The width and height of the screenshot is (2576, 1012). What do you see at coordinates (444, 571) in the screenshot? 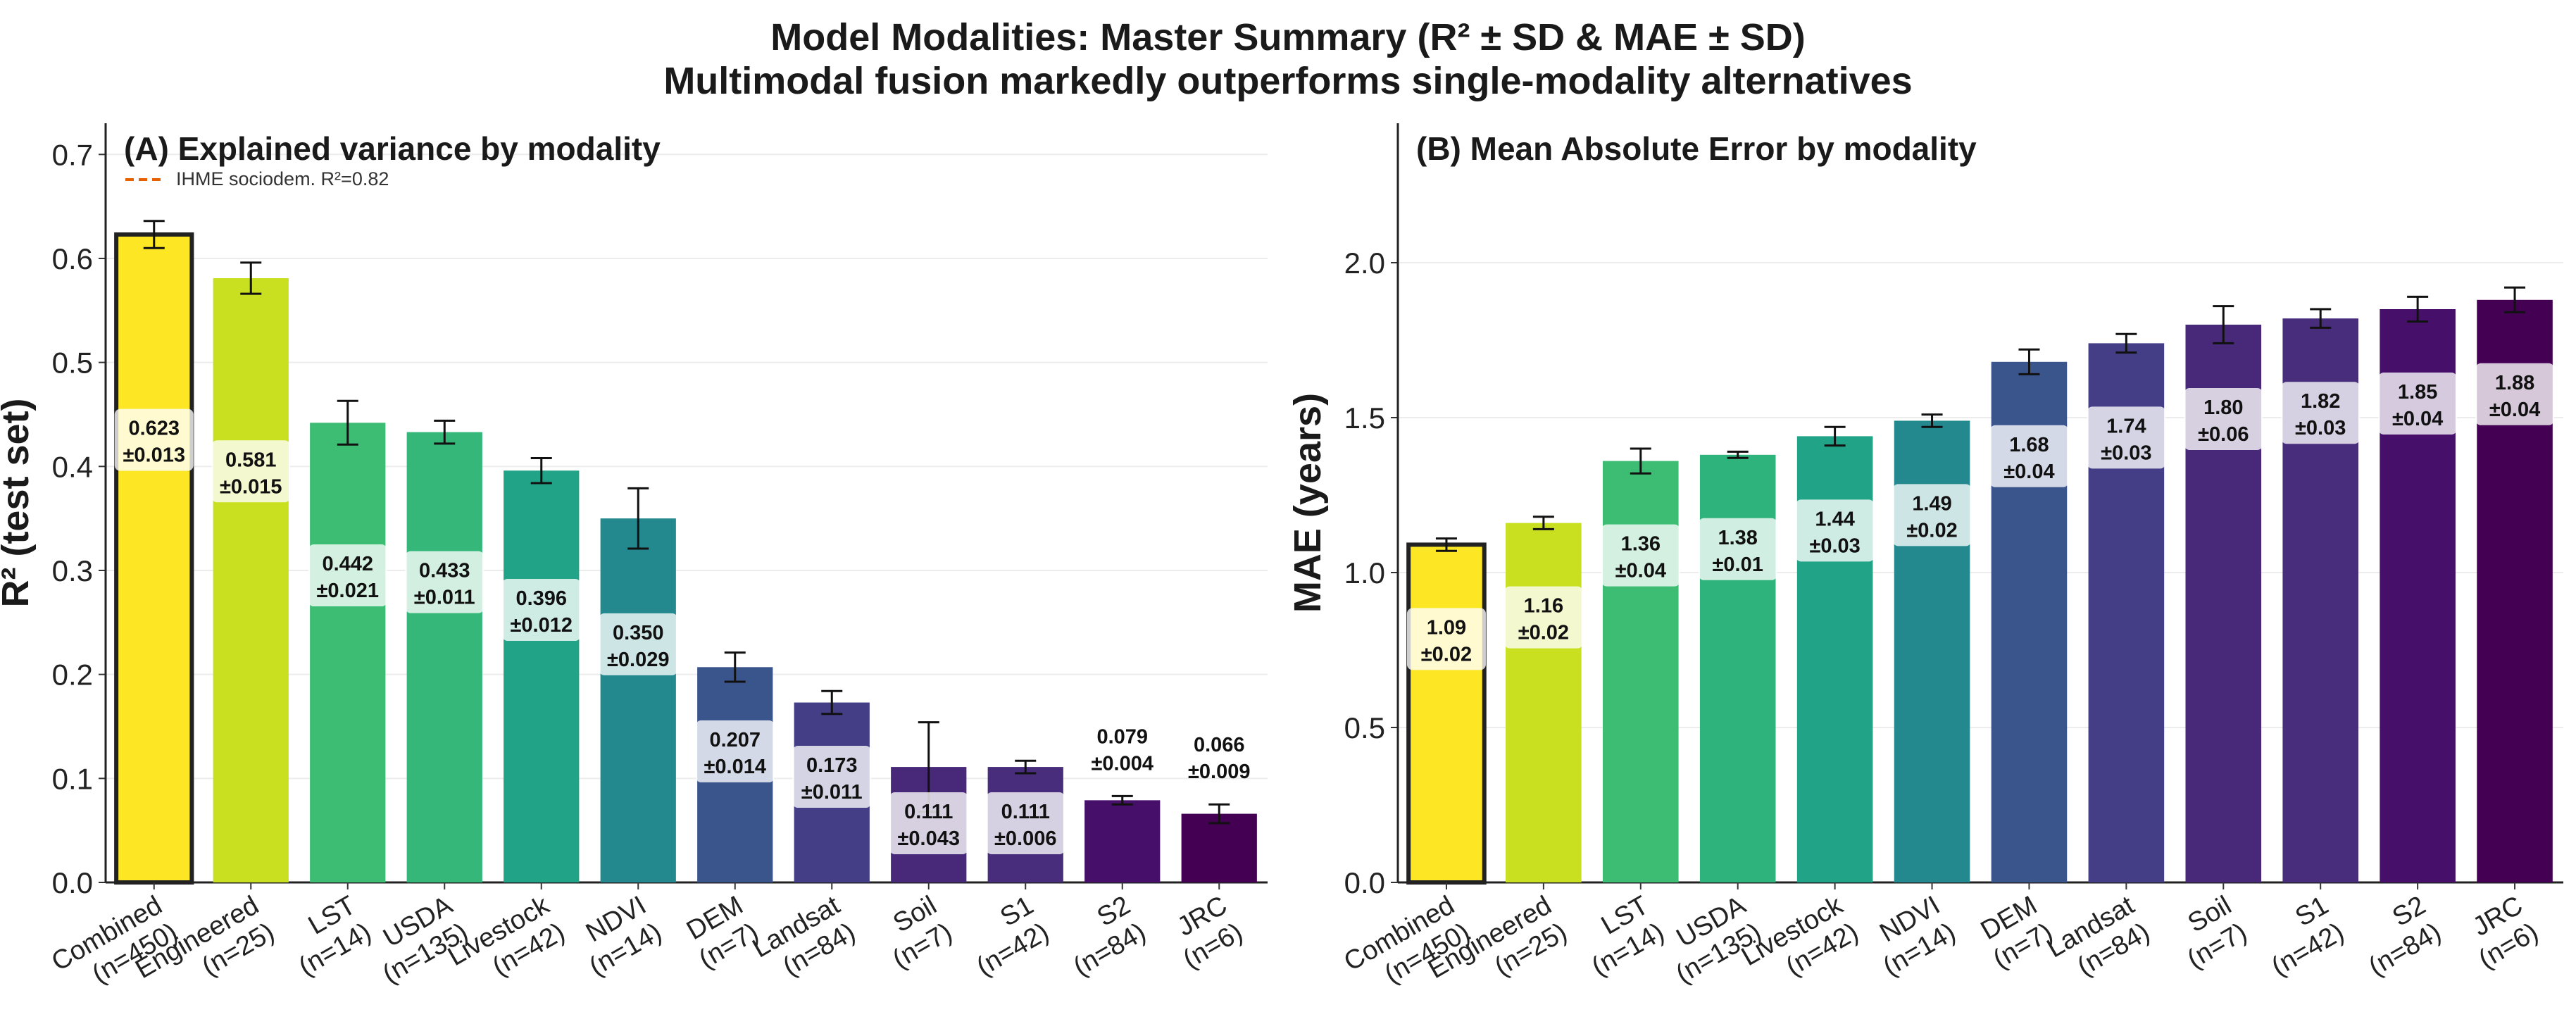
I see `value-label: 0.433` at bounding box center [444, 571].